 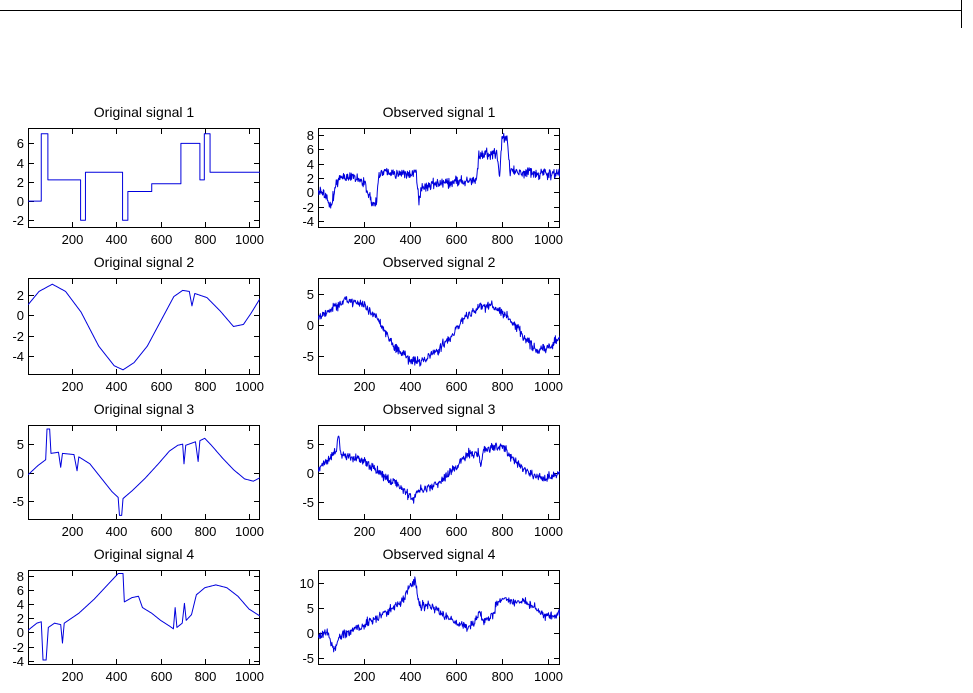 What do you see at coordinates (138, 336) in the screenshot?
I see `plot-canvas-original-signal-2: 200 400 600 800 1000 2 0 -2 -4` at bounding box center [138, 336].